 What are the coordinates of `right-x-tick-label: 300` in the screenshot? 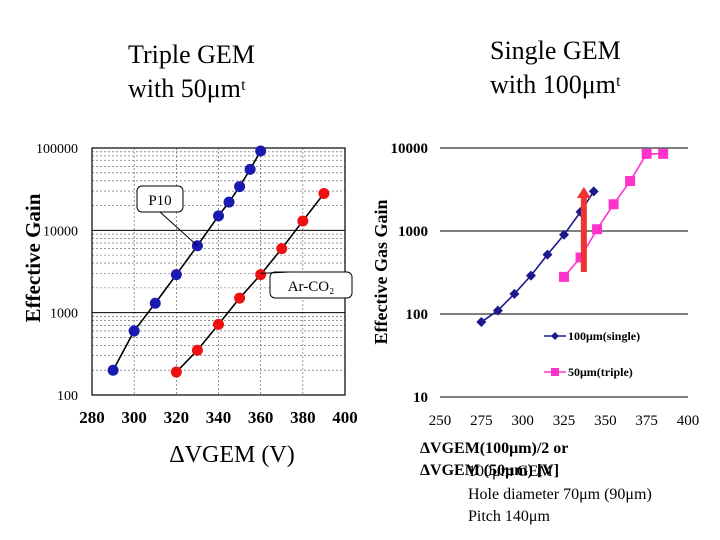 It's located at (522, 421).